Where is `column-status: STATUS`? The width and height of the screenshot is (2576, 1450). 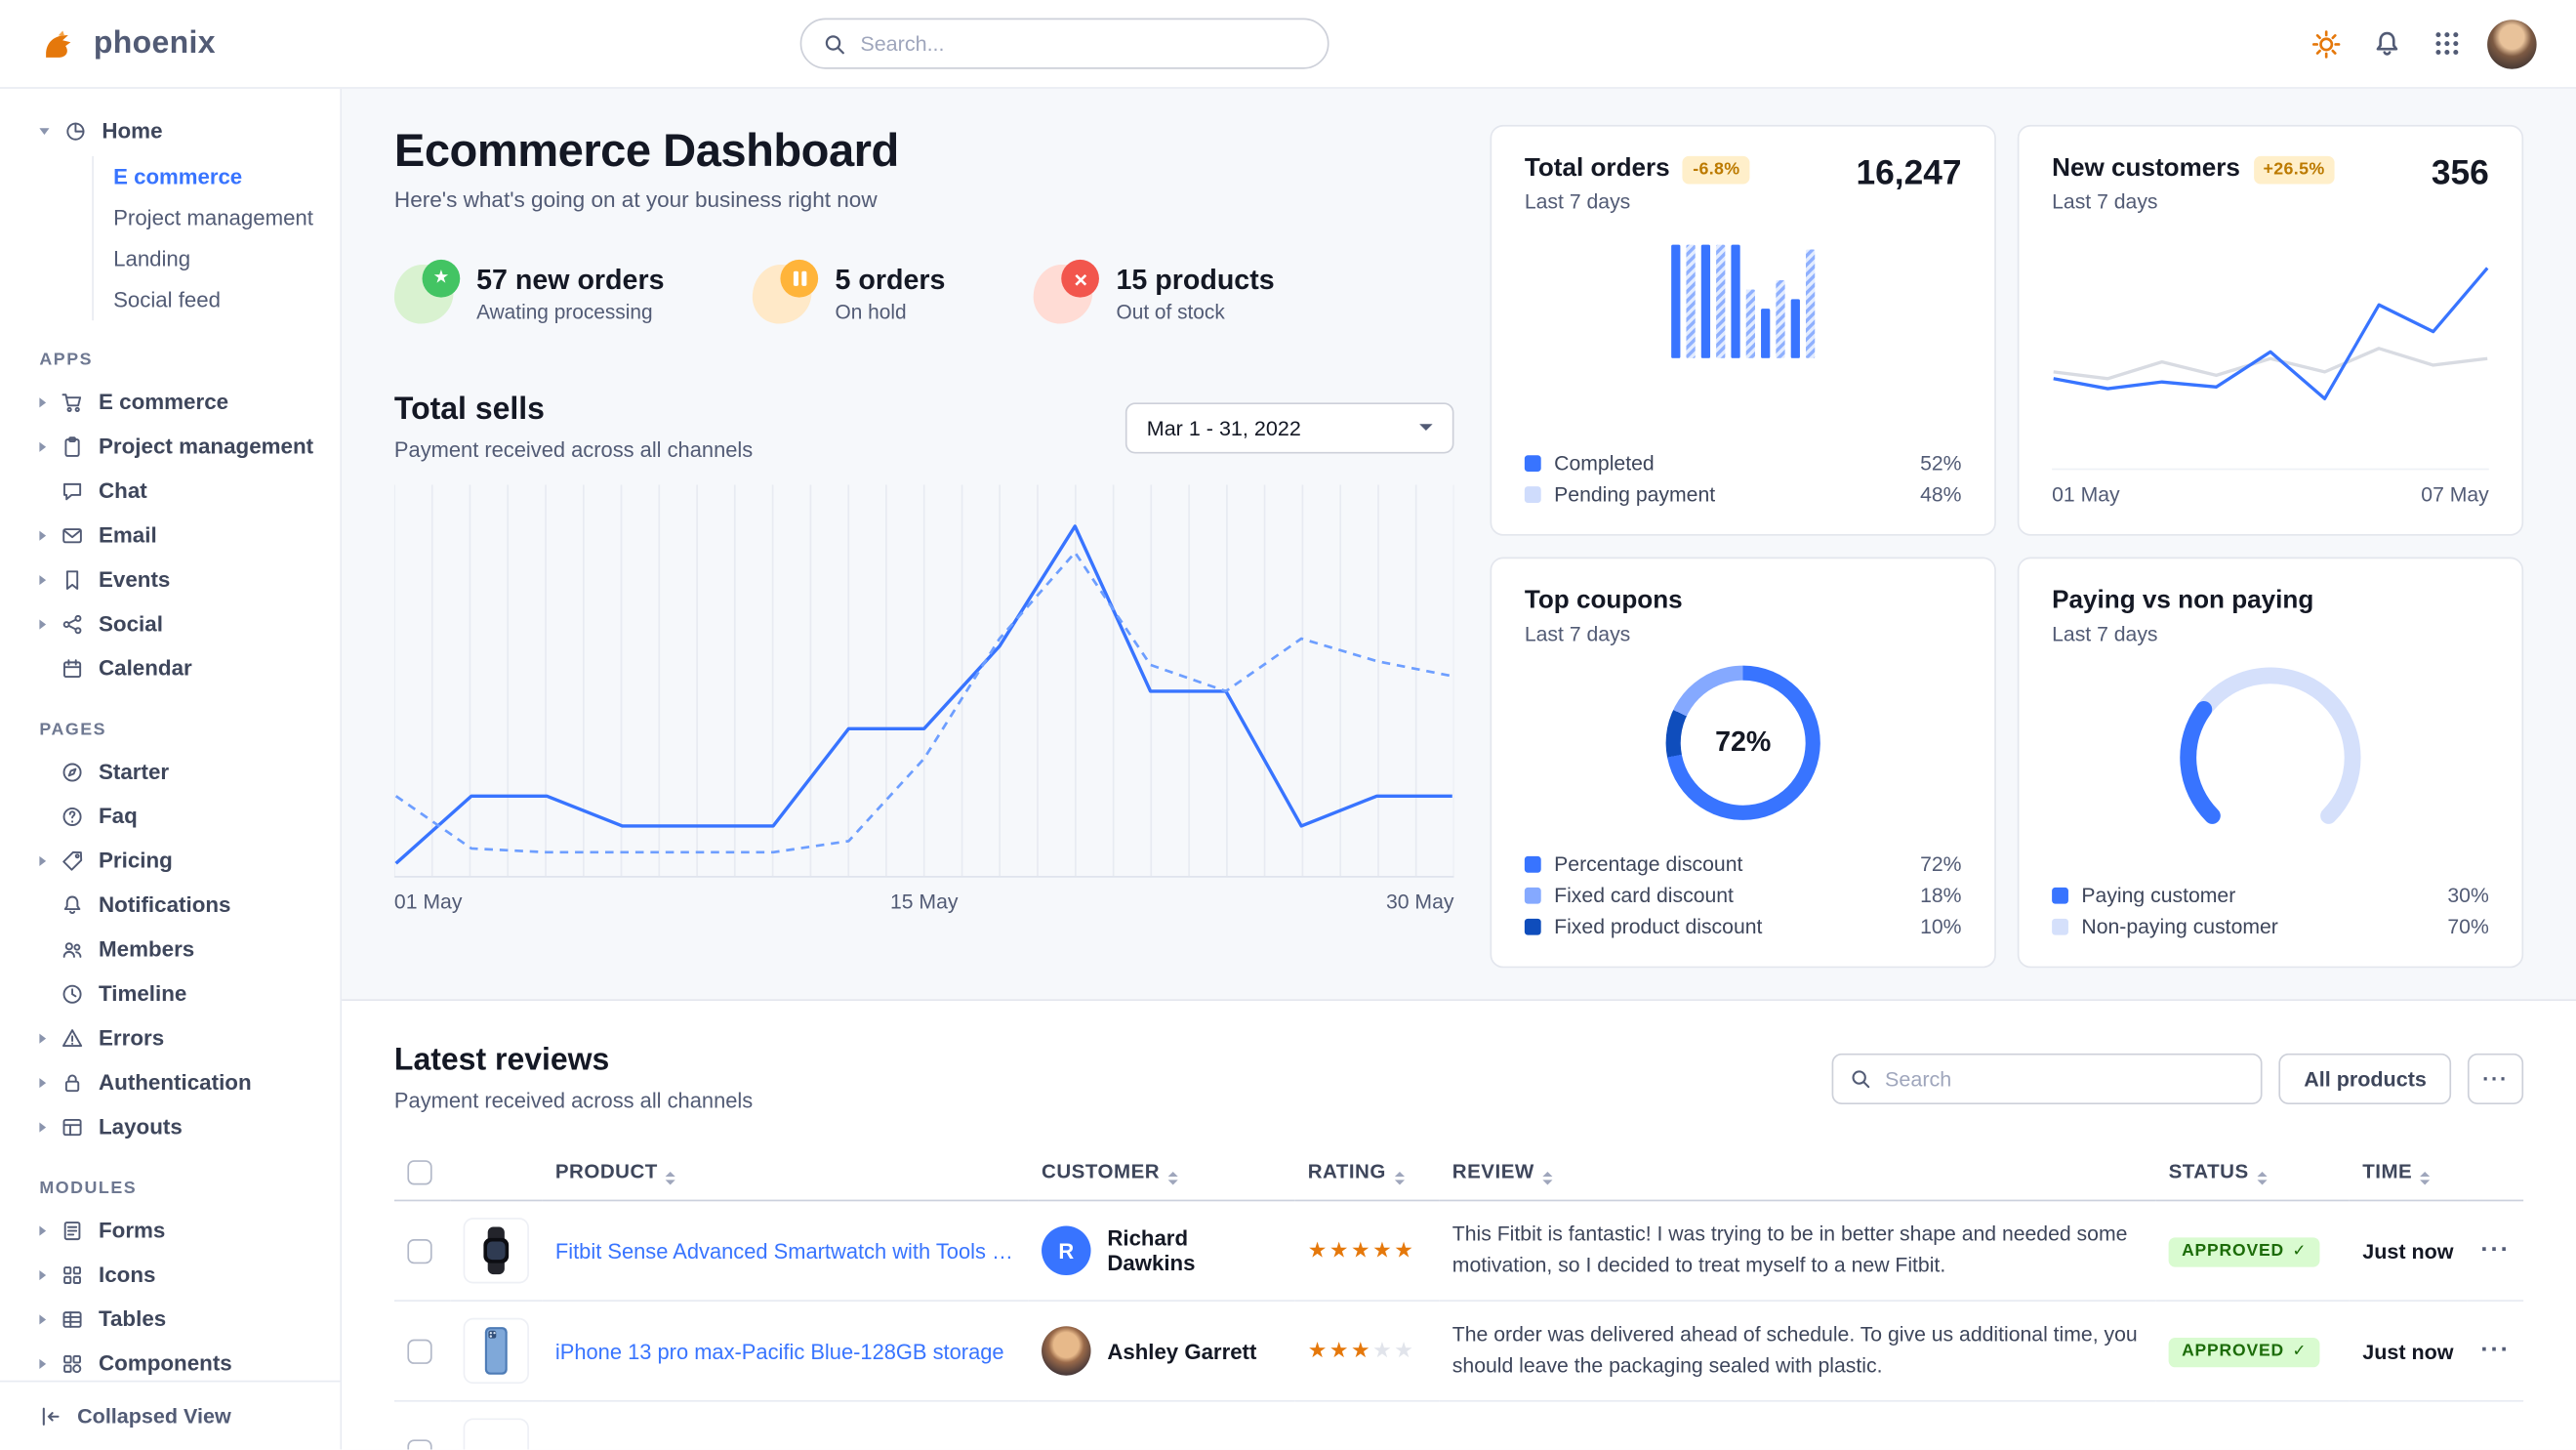
column-status: STATUS is located at coordinates (2252, 1173).